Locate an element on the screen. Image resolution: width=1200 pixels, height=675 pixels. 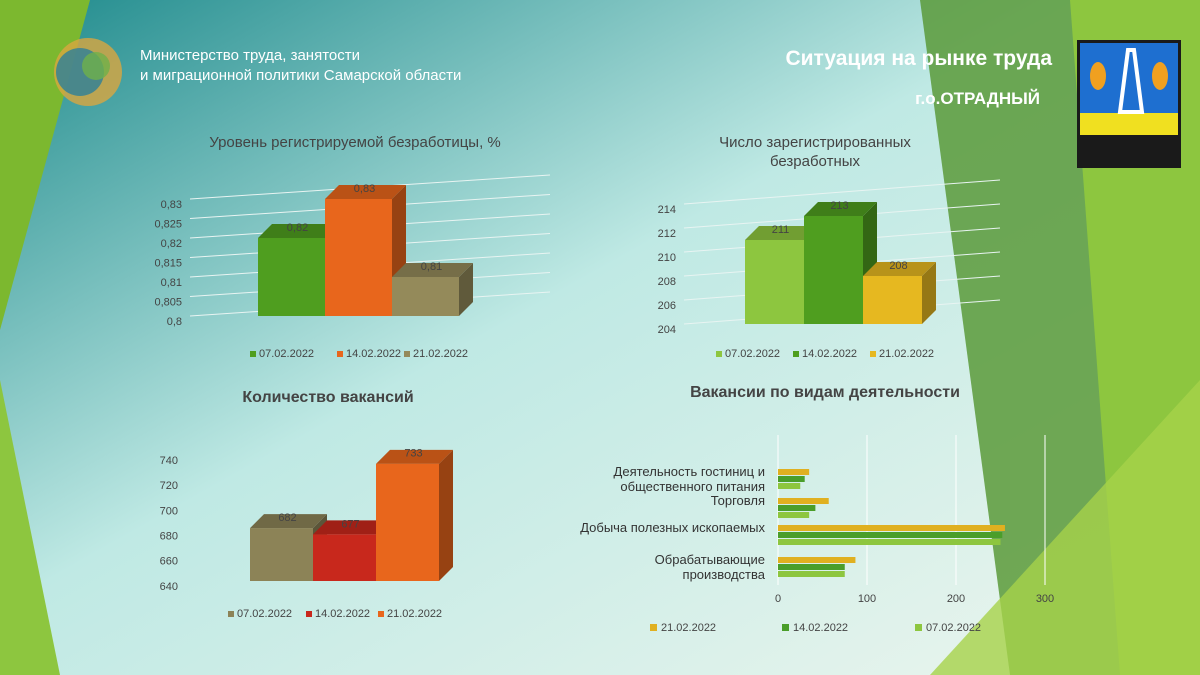
data-label: 0,81 is located at coordinates (431, 267).